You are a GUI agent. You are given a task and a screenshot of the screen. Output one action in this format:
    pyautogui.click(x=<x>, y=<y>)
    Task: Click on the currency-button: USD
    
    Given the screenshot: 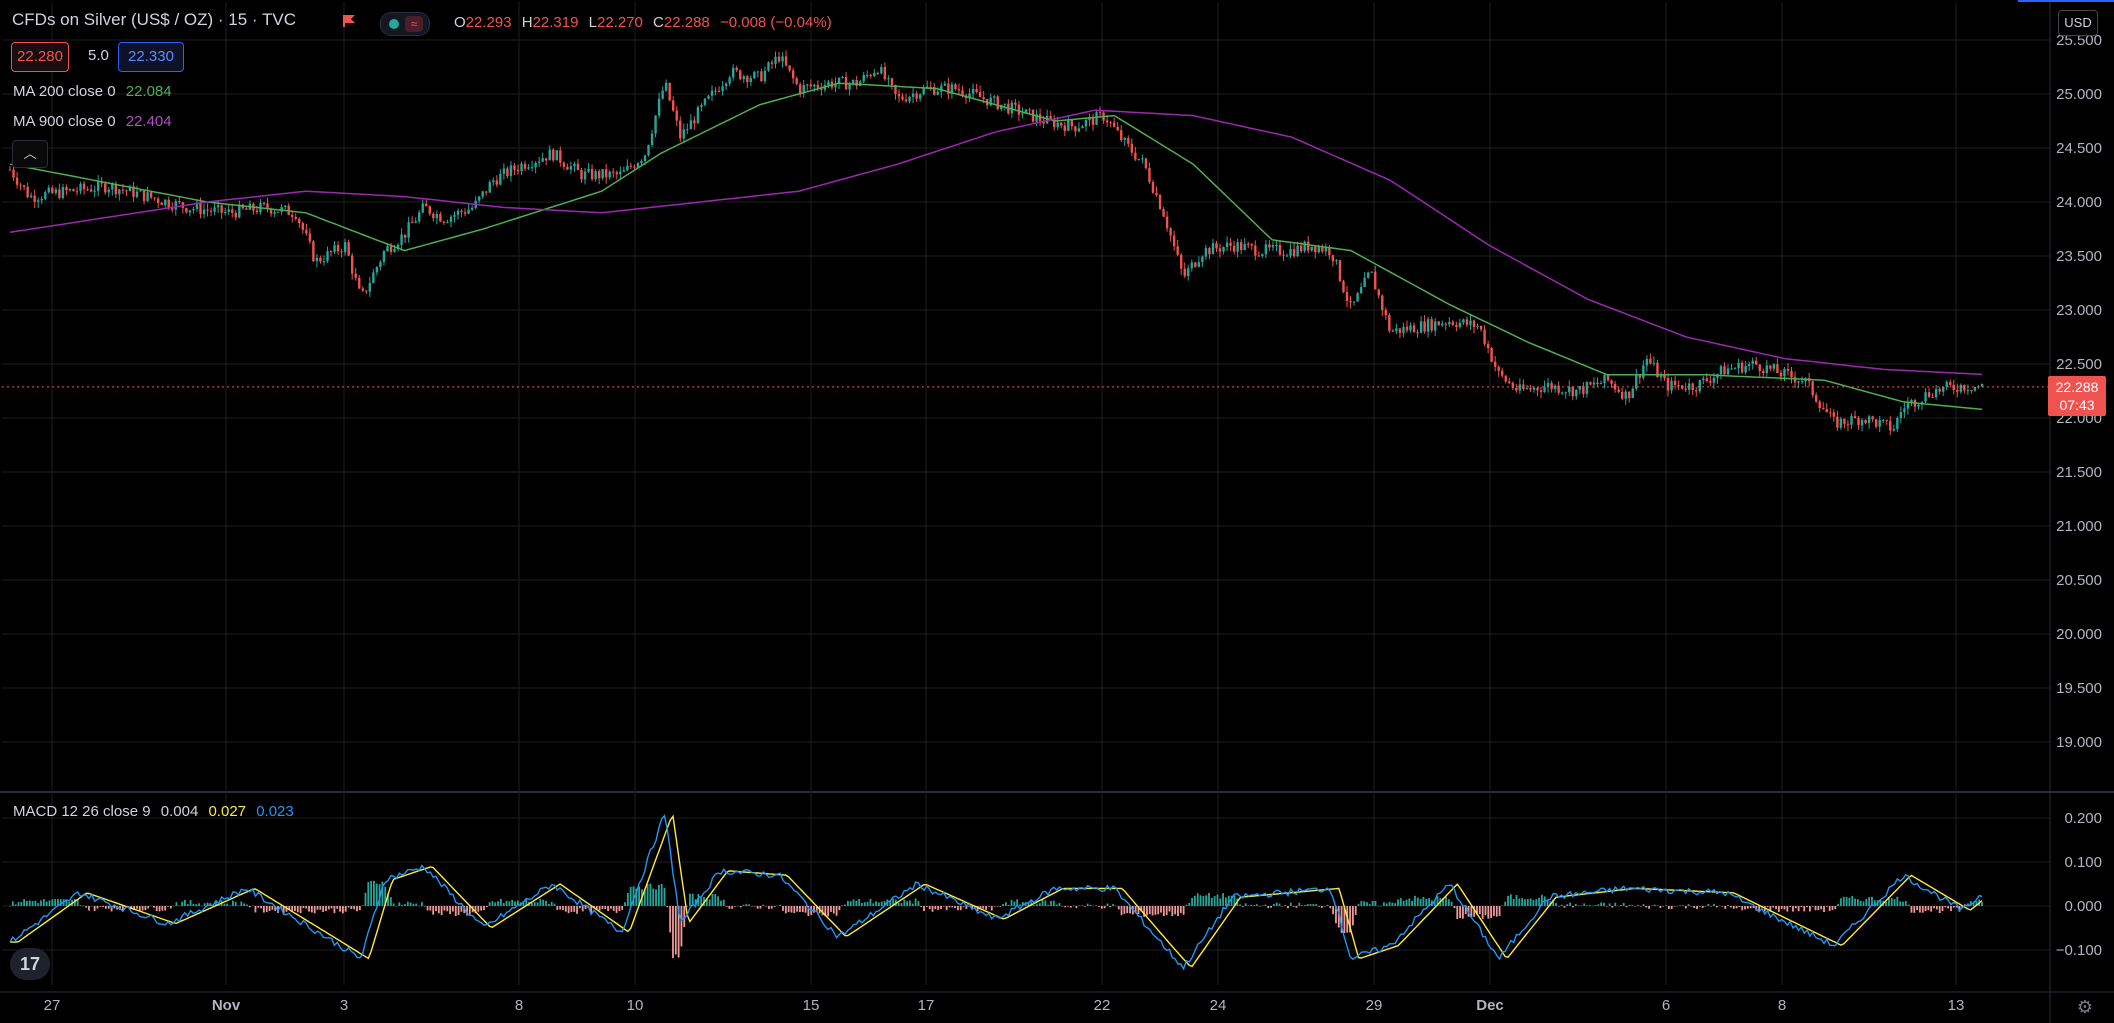 What is the action you would take?
    pyautogui.click(x=2078, y=23)
    